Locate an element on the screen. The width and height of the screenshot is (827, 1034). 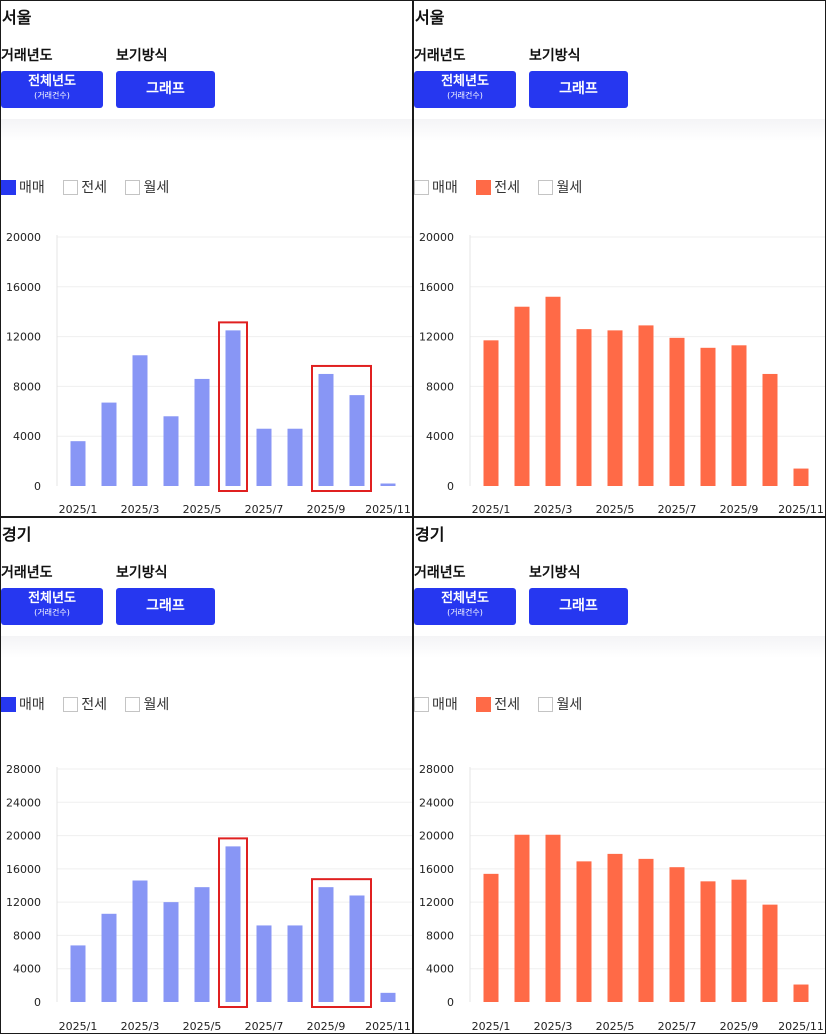
region-title: 경기 is located at coordinates (430, 534).